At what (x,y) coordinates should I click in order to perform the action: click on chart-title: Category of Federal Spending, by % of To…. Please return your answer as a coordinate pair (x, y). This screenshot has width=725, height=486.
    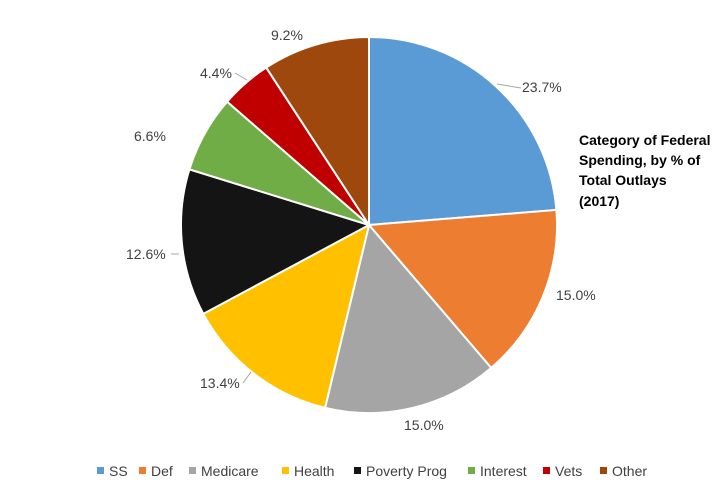
    Looking at the image, I should click on (644, 170).